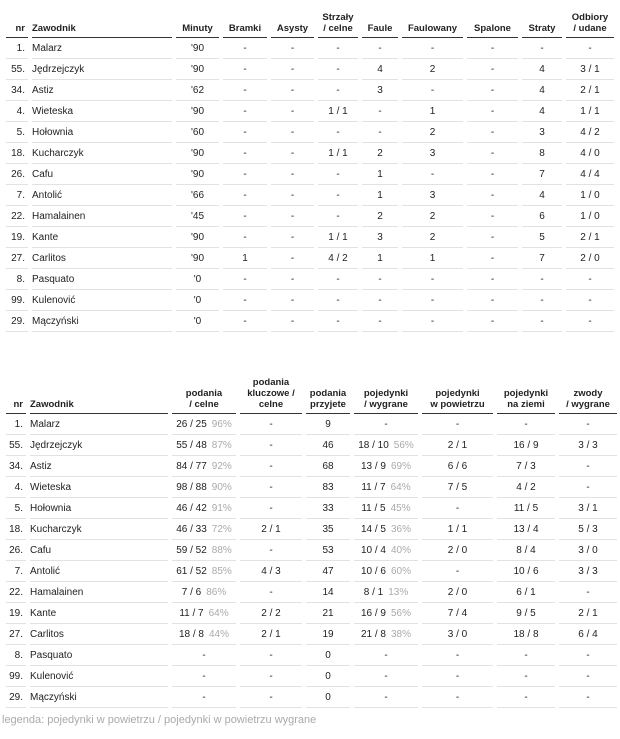 Image resolution: width=620 pixels, height=739 pixels. Describe the element at coordinates (328, 391) in the screenshot. I see `column-header: podania przyjete` at that location.